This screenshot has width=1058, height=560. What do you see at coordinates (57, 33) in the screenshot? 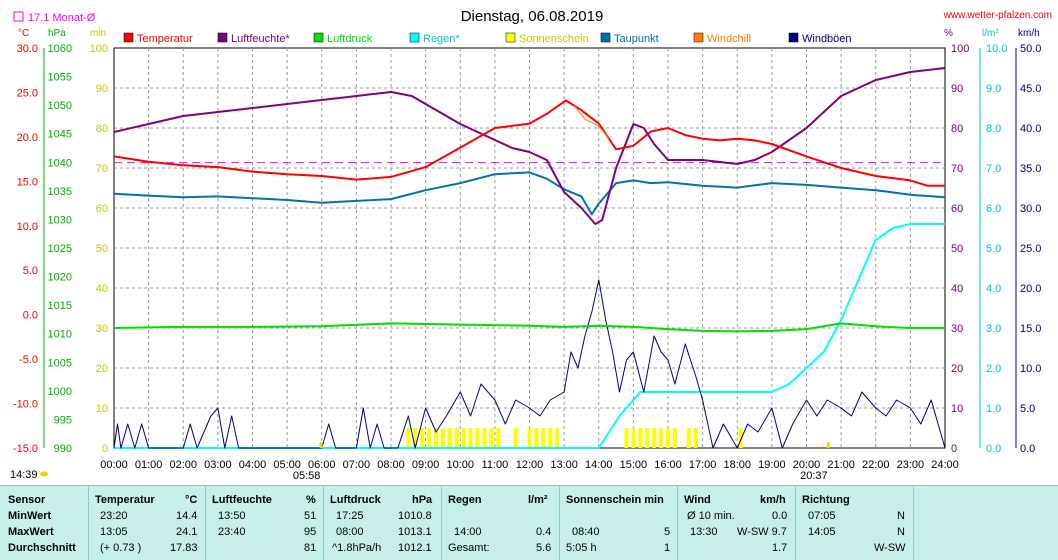
I see `unit-pressure: hPa` at bounding box center [57, 33].